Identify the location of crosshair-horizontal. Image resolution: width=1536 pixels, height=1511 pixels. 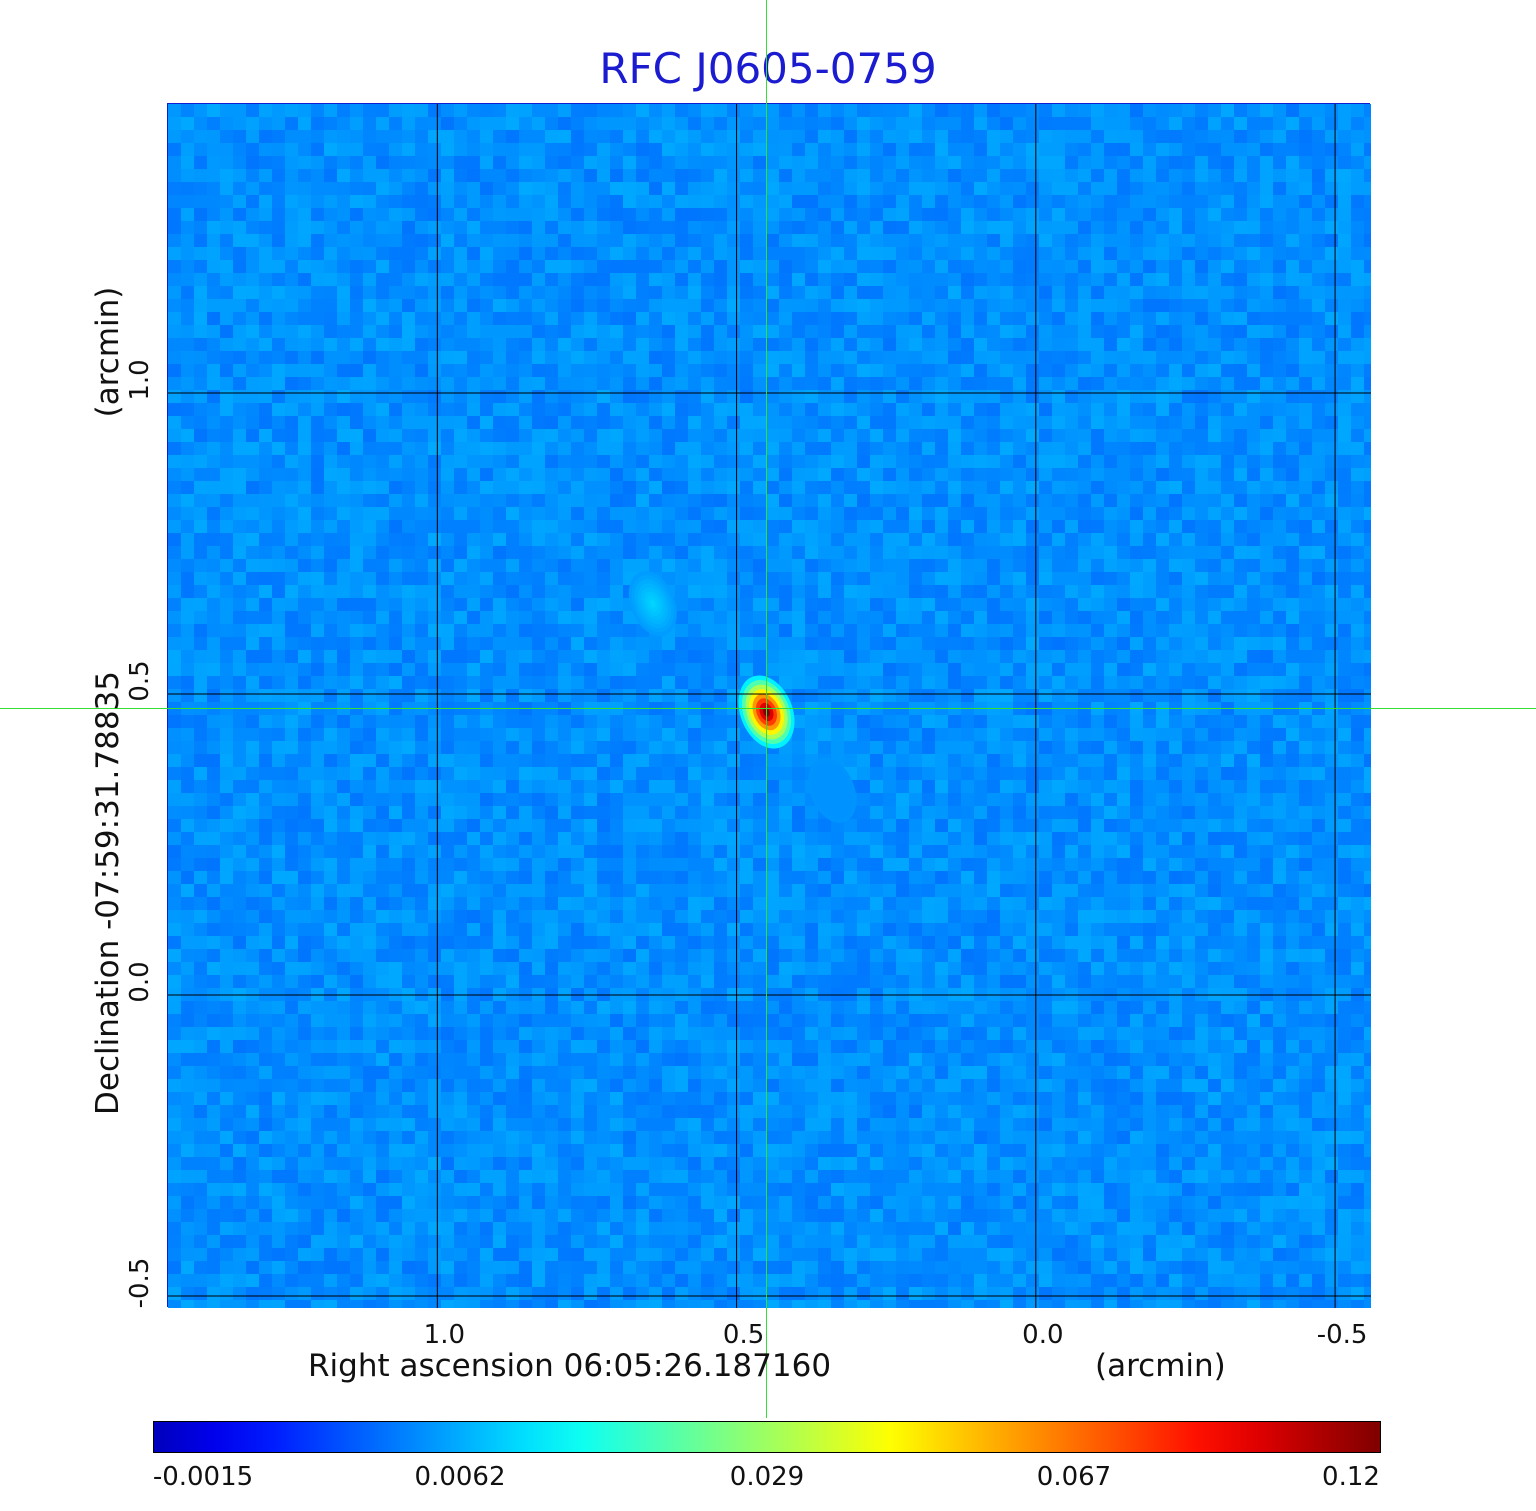
(768, 708).